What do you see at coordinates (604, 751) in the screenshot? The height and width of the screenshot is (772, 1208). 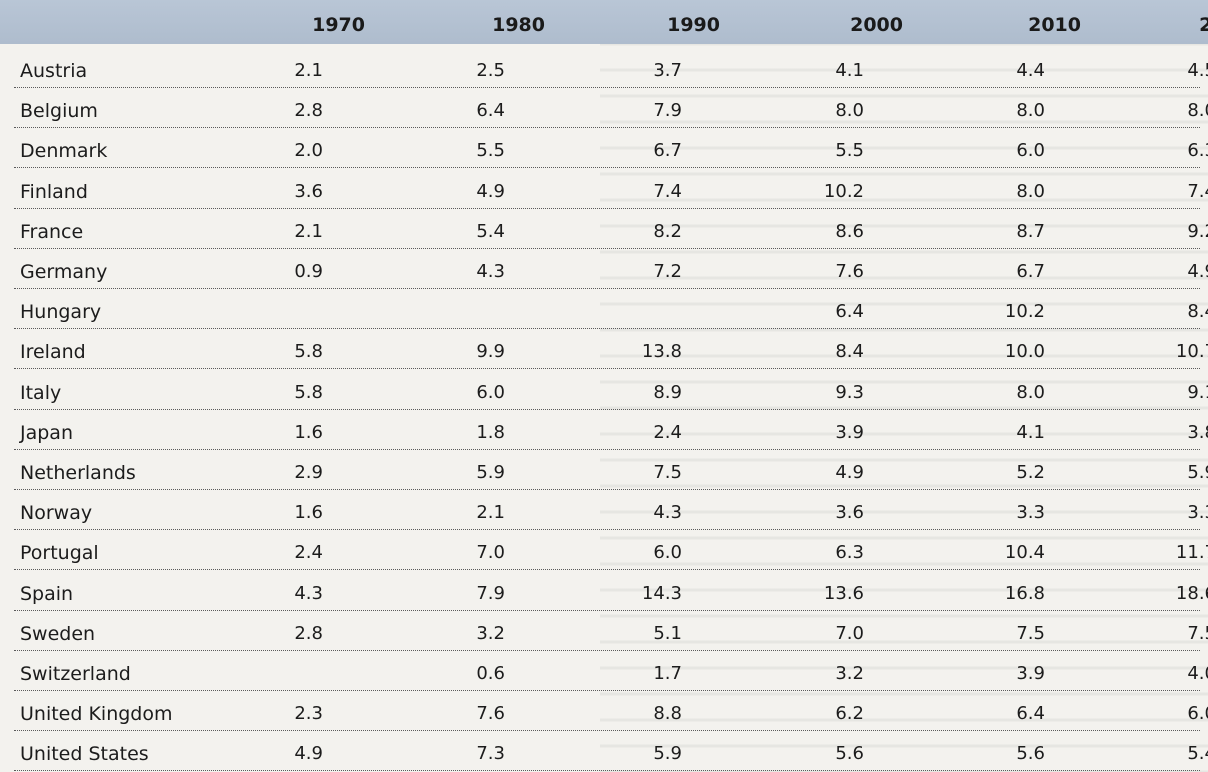 I see `table-row: United States 4.9 7.3 5.9 5.6 5.6 5.4` at bounding box center [604, 751].